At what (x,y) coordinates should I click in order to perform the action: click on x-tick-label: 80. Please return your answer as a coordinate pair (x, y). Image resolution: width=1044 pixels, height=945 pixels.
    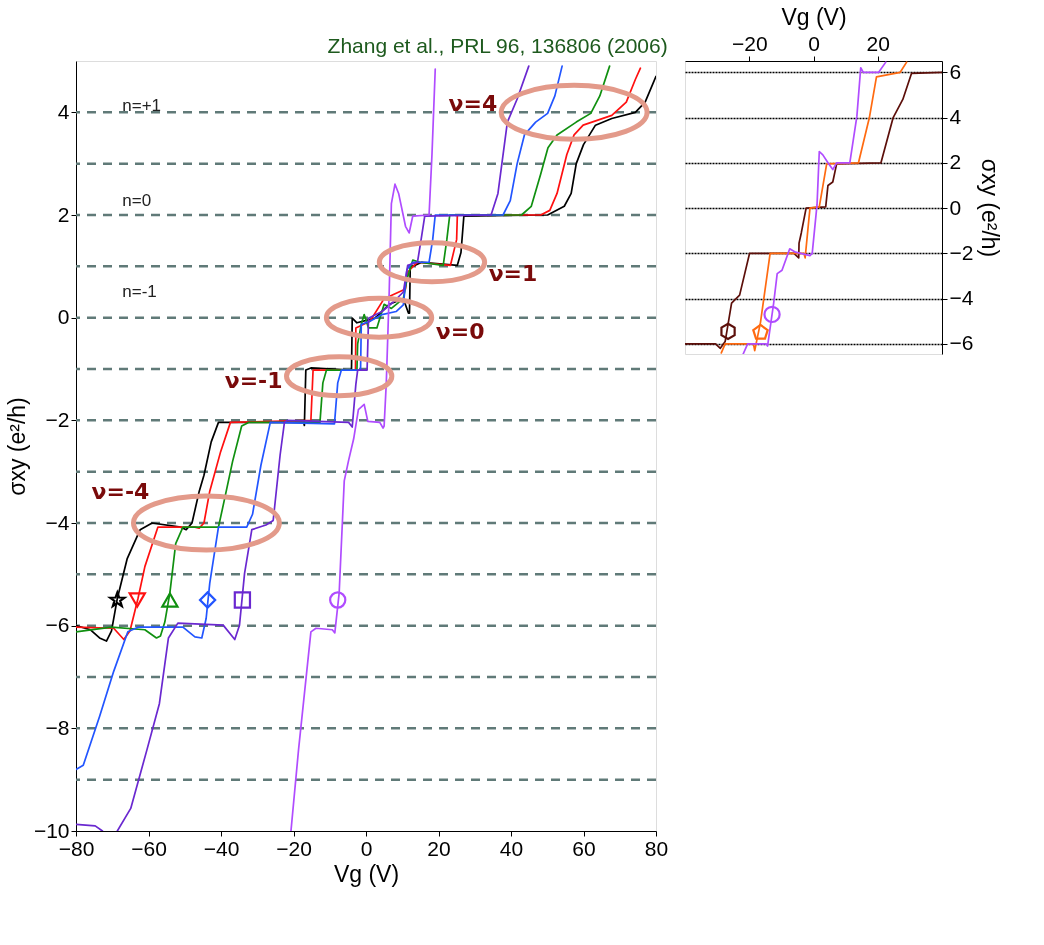
    Looking at the image, I should click on (656, 848).